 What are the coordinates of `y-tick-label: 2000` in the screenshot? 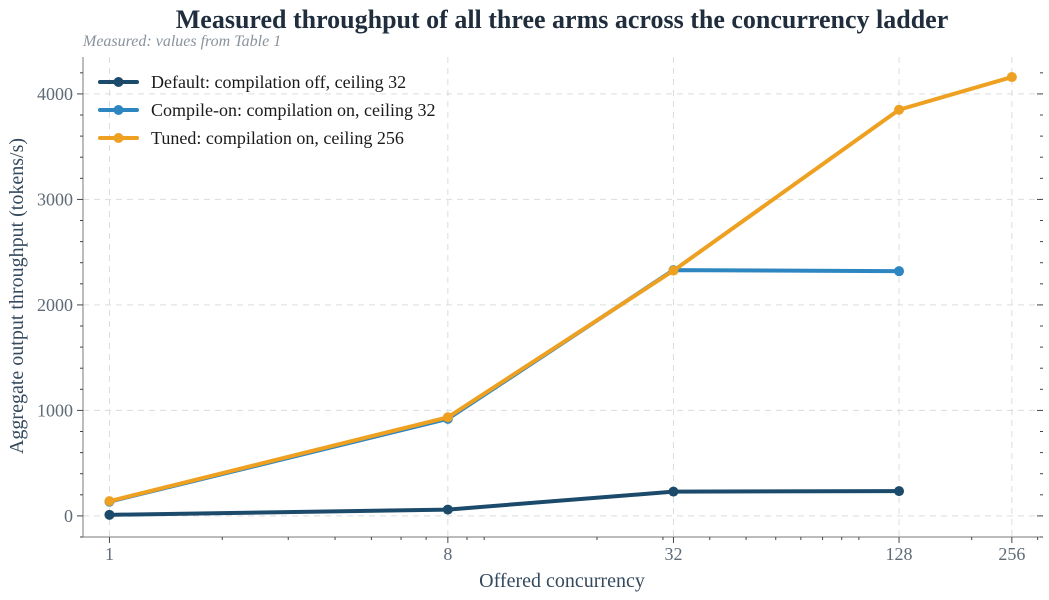 It's located at (55, 305).